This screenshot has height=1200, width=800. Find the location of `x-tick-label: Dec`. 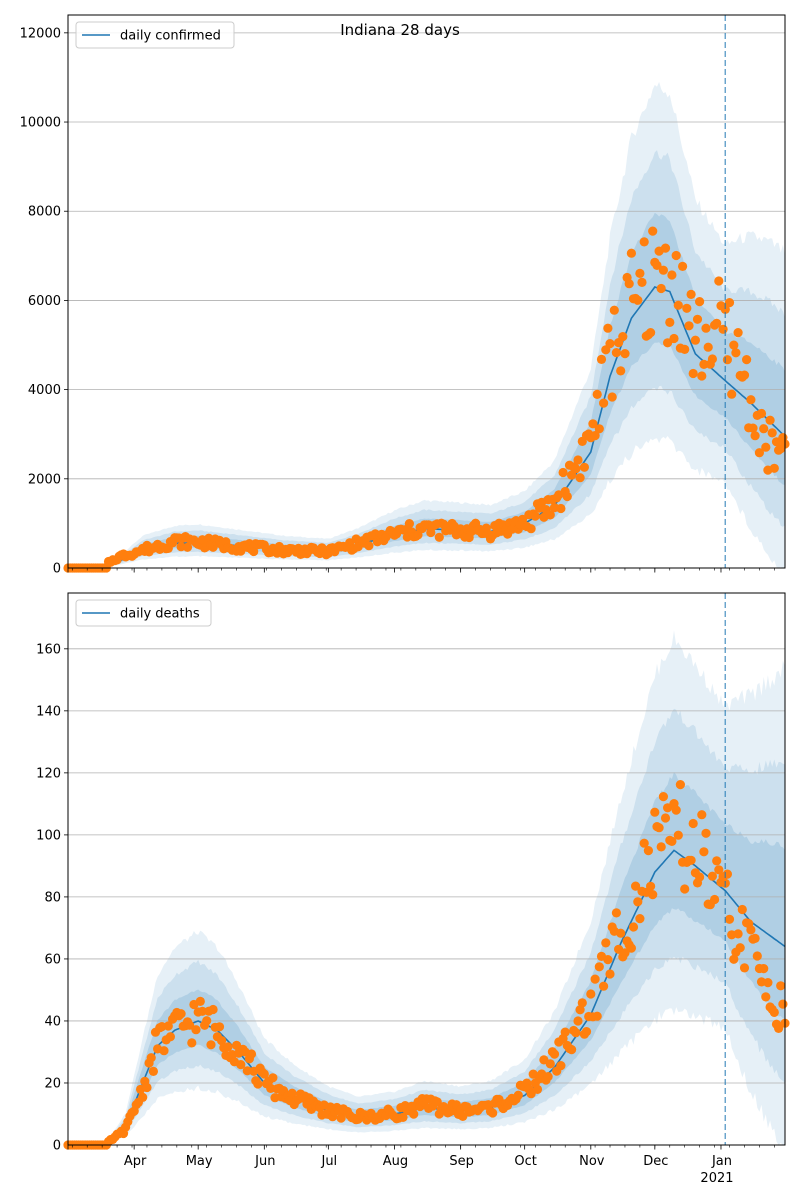

x-tick-label: Dec is located at coordinates (655, 1161).